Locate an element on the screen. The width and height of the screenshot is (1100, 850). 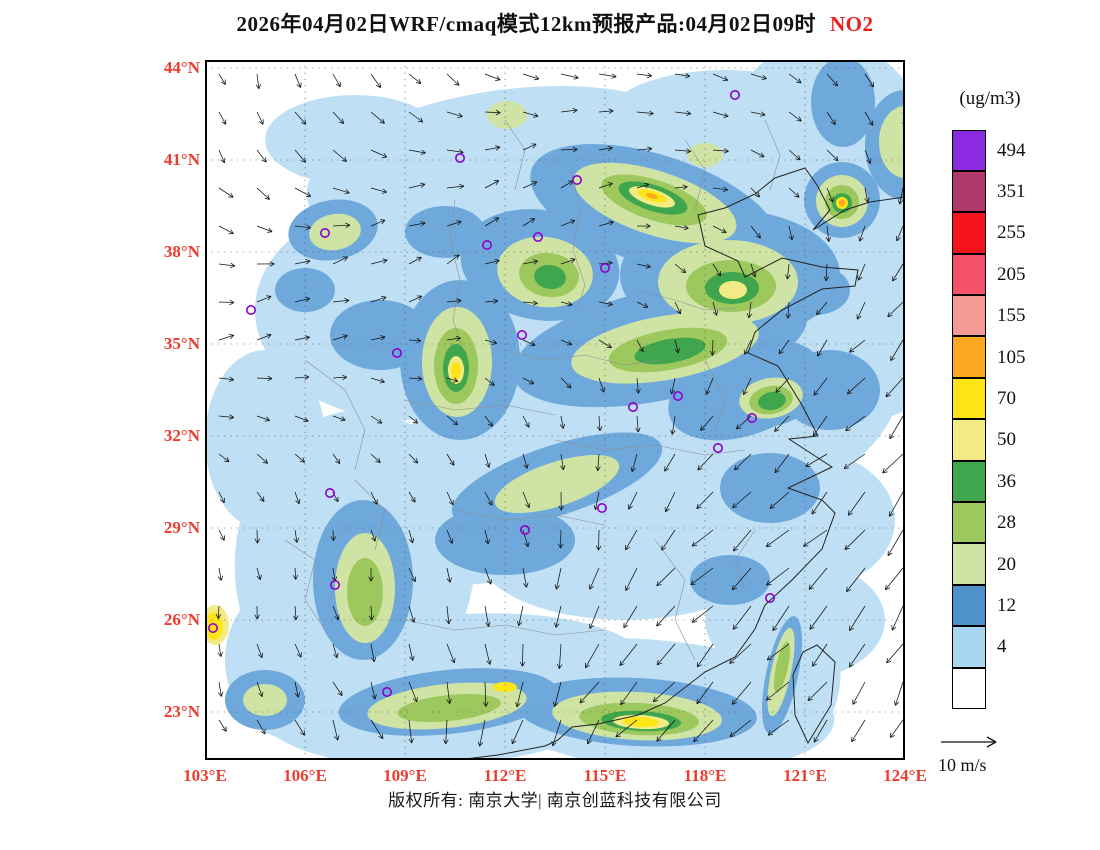
legend-value: 70 is located at coordinates (1006, 399).